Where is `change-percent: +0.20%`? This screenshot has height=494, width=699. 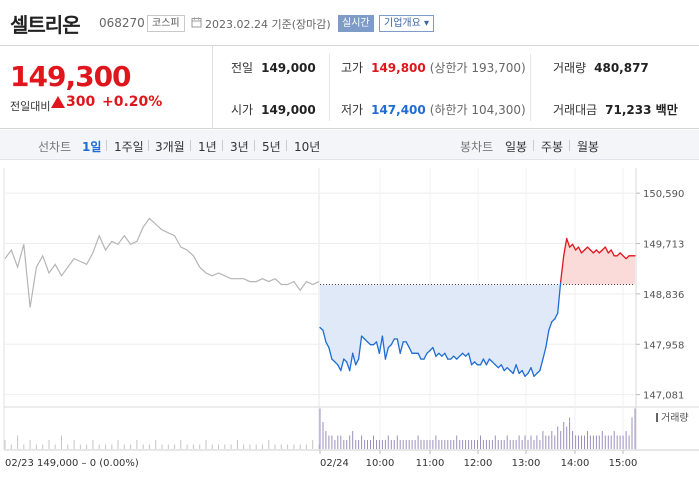 change-percent: +0.20% is located at coordinates (132, 102).